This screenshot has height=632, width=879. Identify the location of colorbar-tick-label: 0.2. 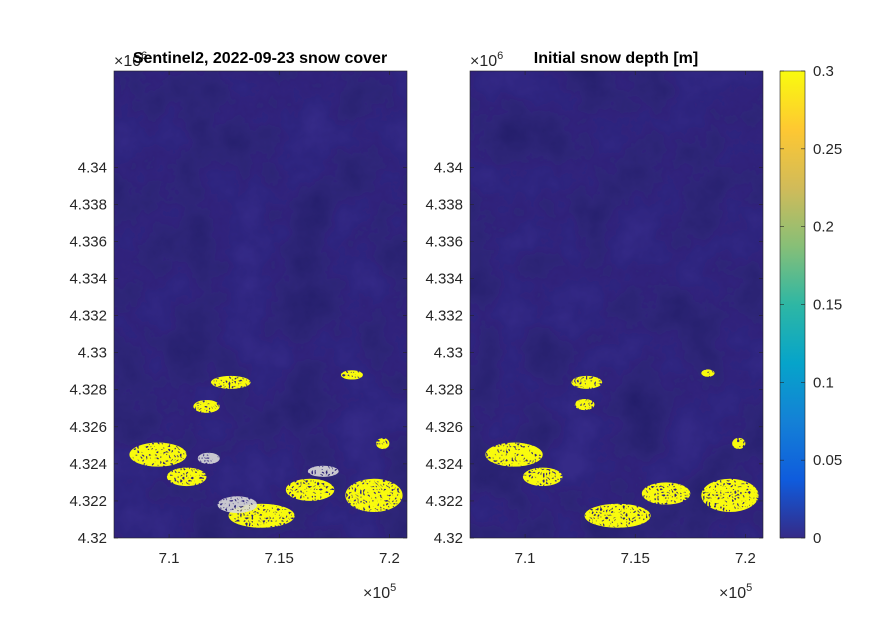
(823, 227).